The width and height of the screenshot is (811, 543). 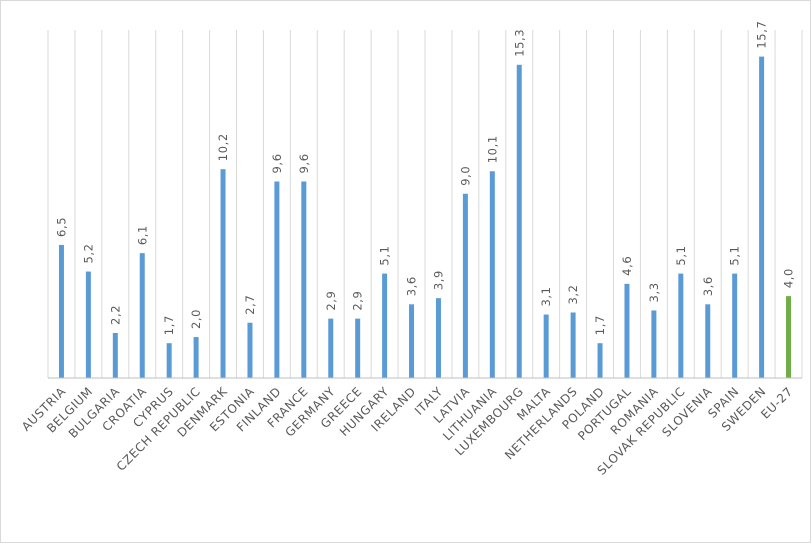 I want to click on data-label: 5,2, so click(x=88, y=253).